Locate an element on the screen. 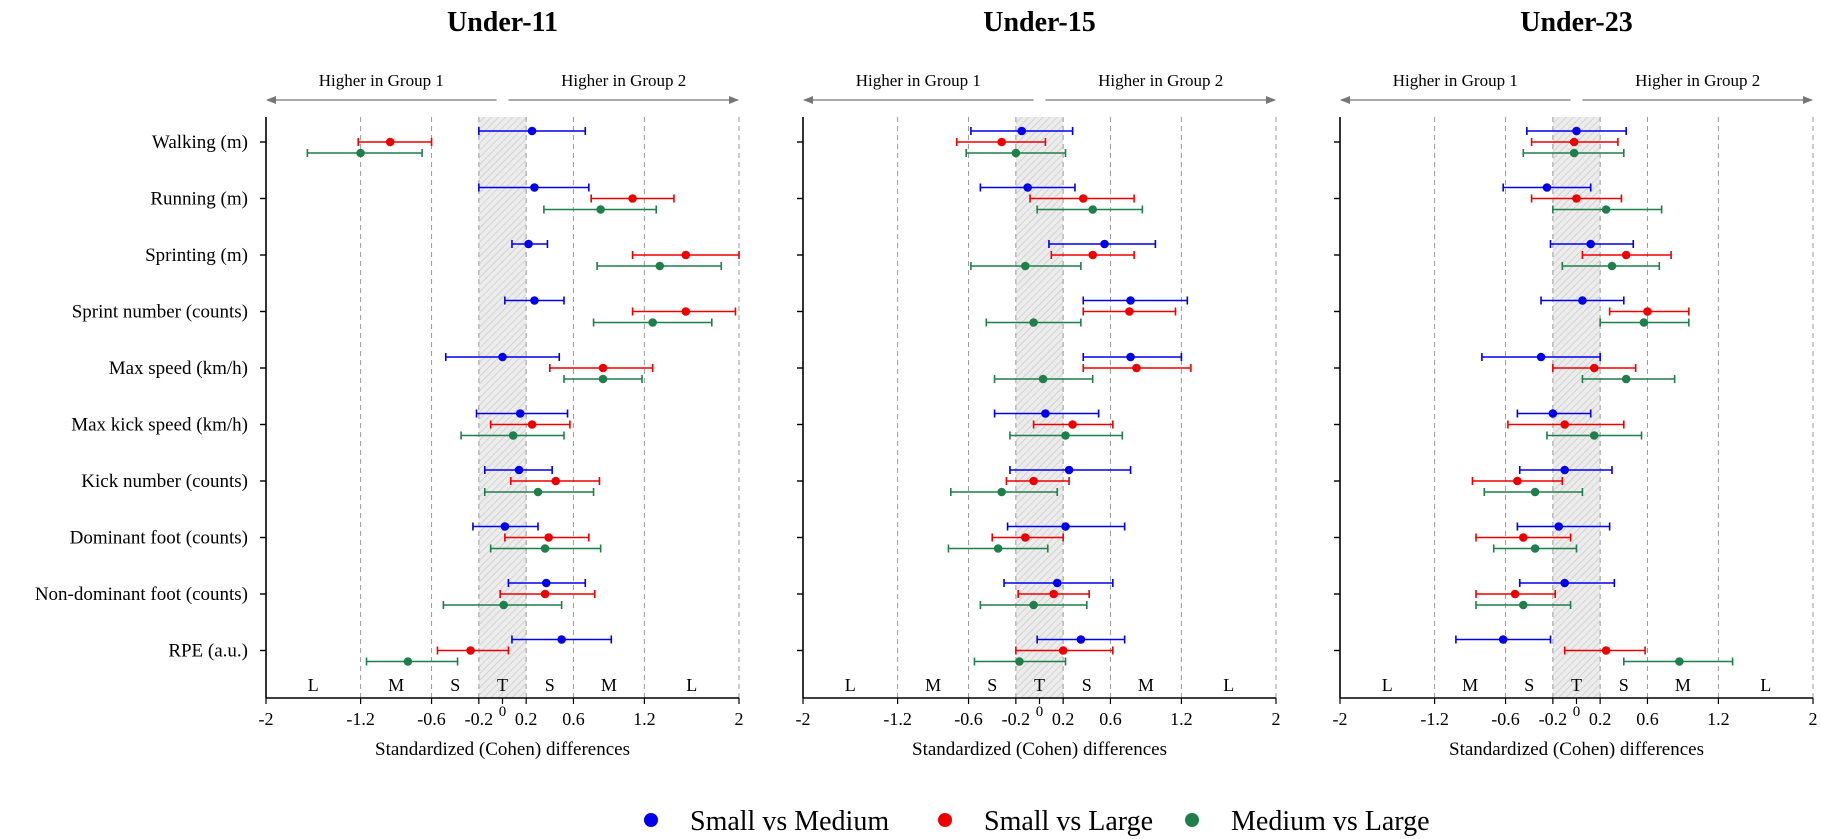 This screenshot has height=839, width=1821. x-tick-label: 1.2 is located at coordinates (1181, 719).